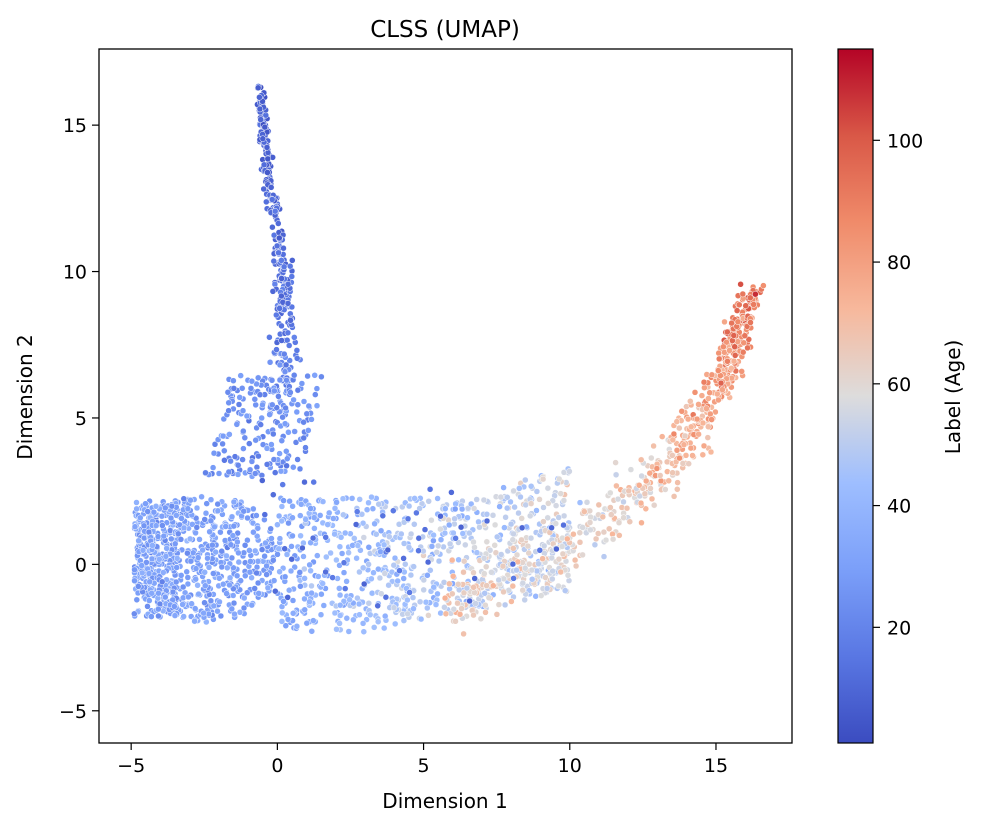 The image size is (982, 829). Describe the element at coordinates (422, 760) in the screenshot. I see `x-axis: −5 0 5 10 15` at that location.